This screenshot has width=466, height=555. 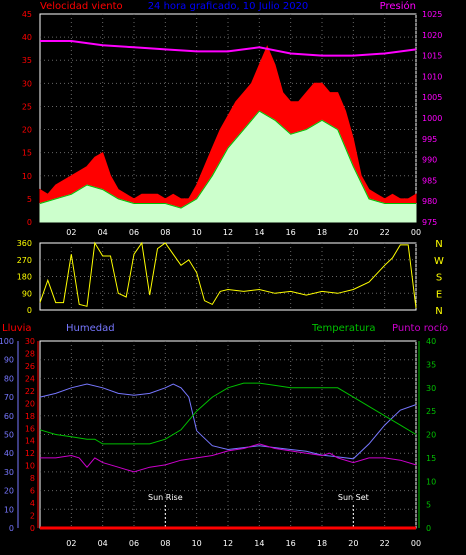 What do you see at coordinates (27, 83) in the screenshot?
I see `wind-y-tick-label: 30` at bounding box center [27, 83].